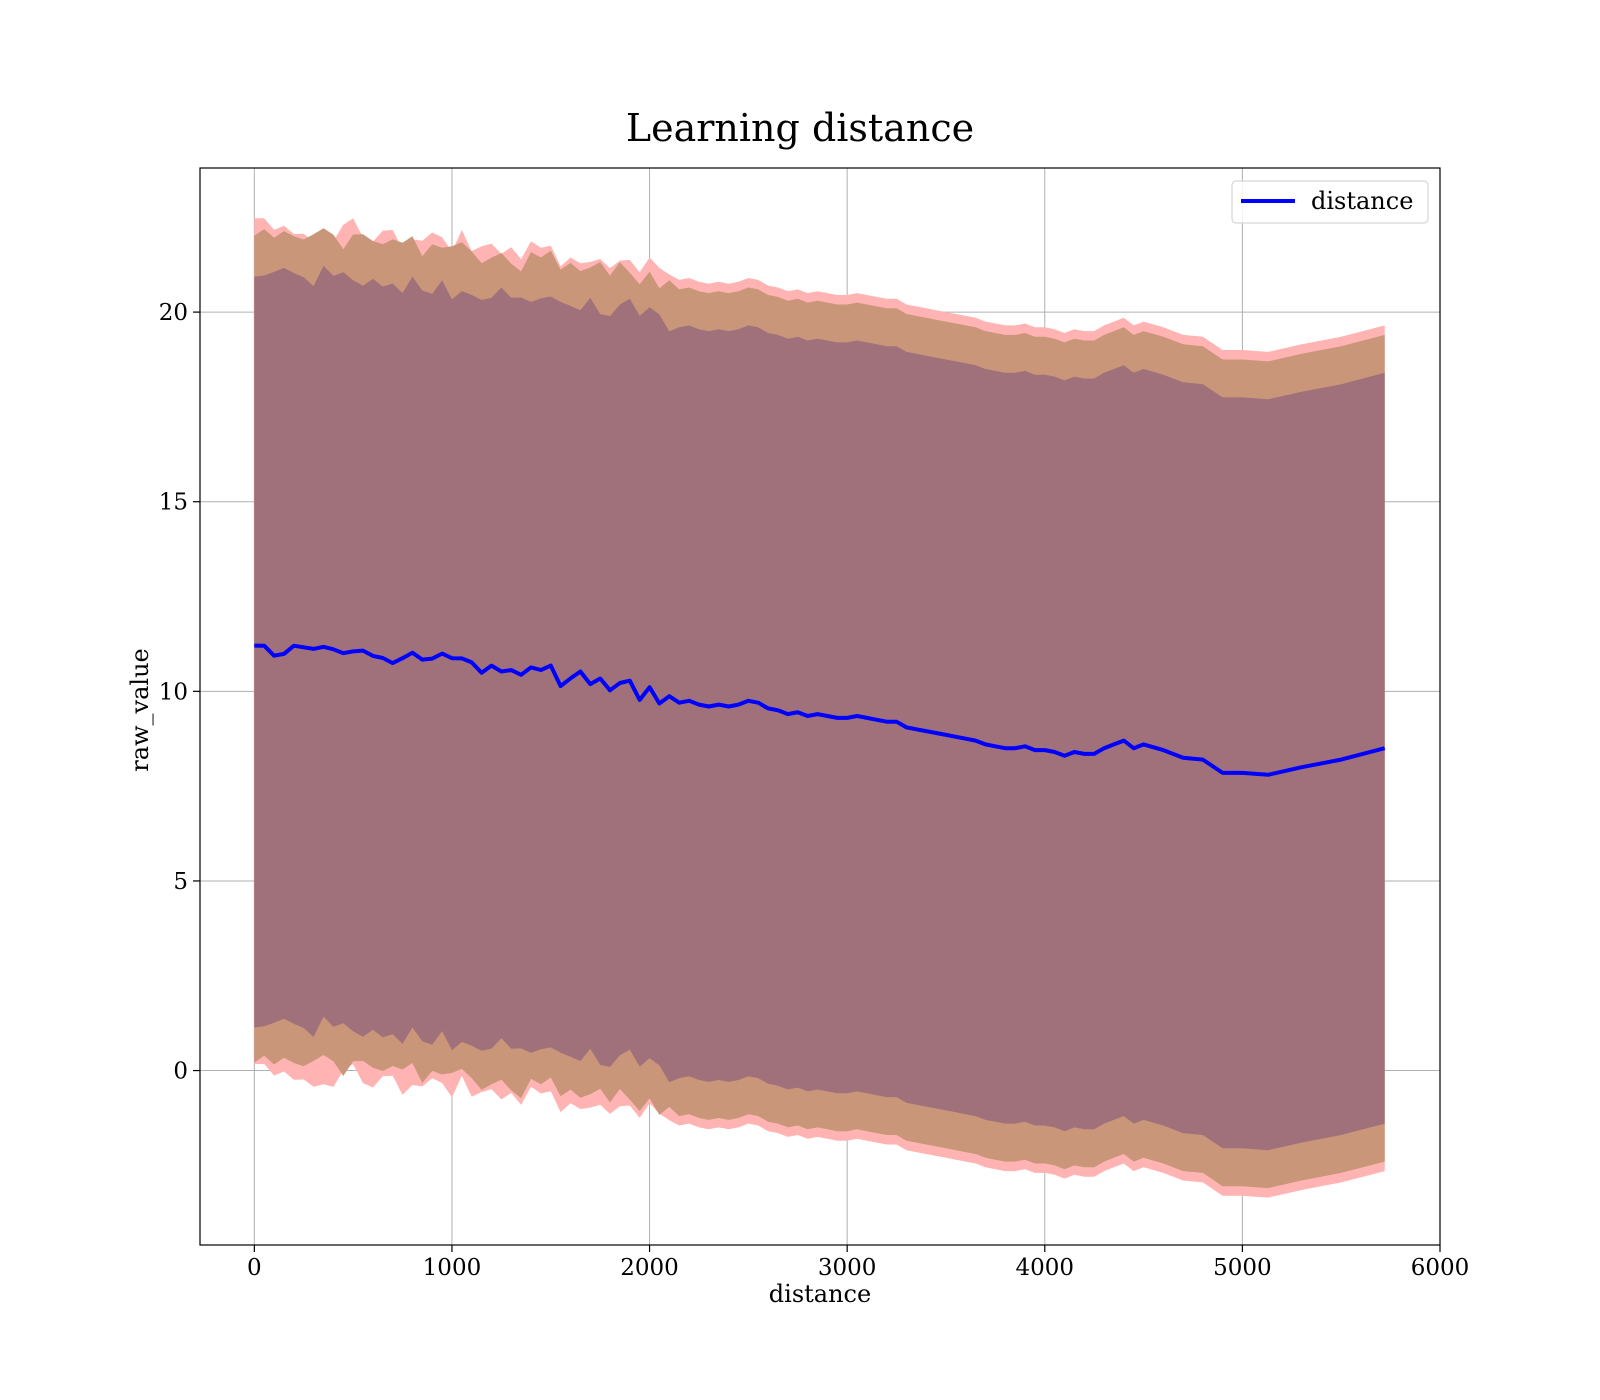  I want to click on chart-title: Learning distance, so click(800, 128).